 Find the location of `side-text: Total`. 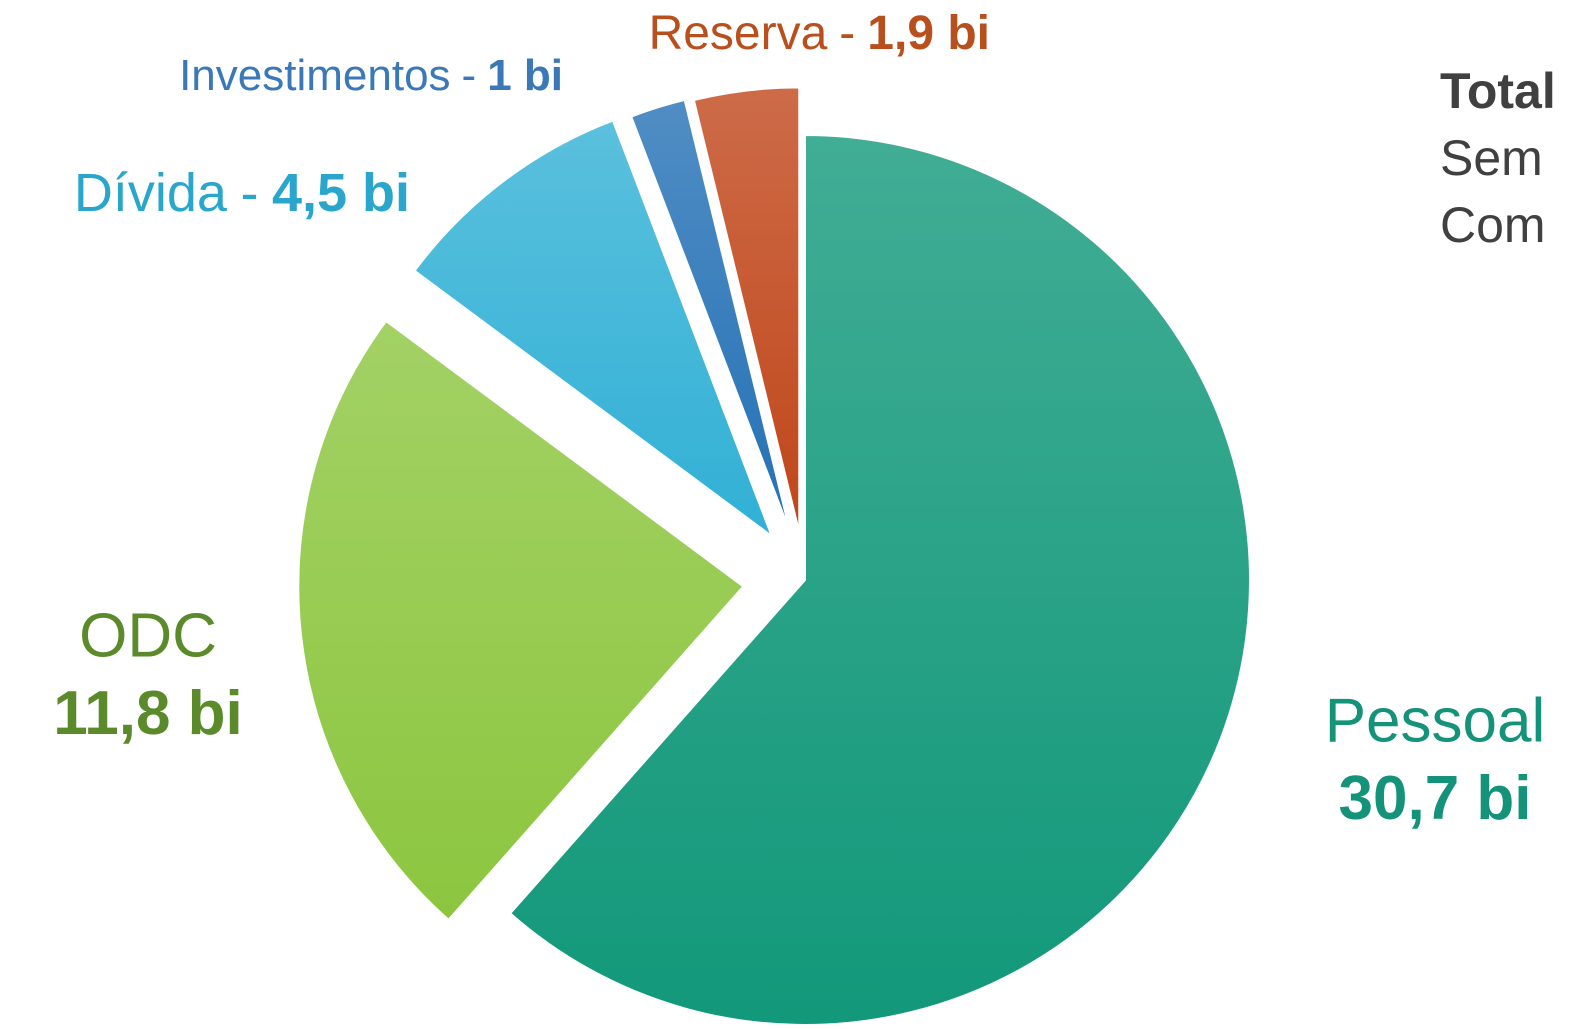

side-text: Total is located at coordinates (1498, 91).